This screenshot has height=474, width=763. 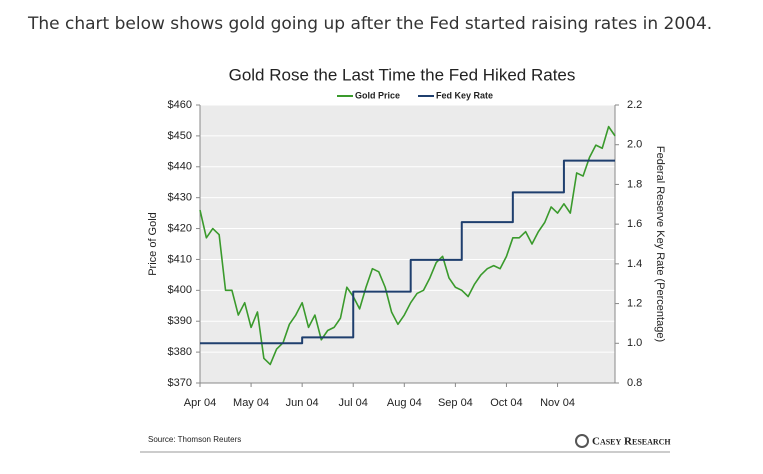 I want to click on x-tick-label: Apr 04, so click(x=200, y=403).